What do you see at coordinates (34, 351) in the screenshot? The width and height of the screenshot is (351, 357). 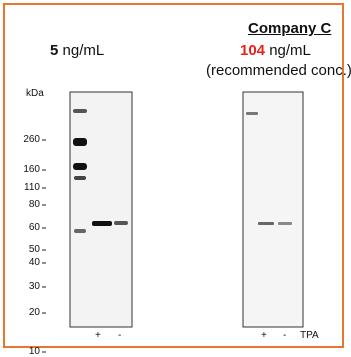 I see `marker-label-10: 10` at bounding box center [34, 351].